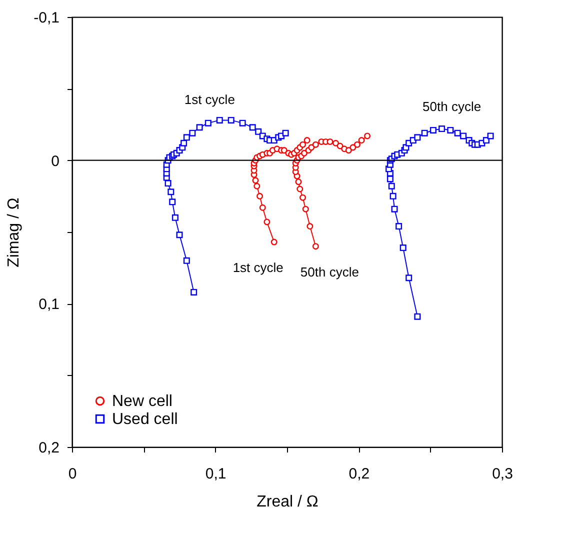 Image resolution: width=561 pixels, height=539 pixels. Describe the element at coordinates (145, 419) in the screenshot. I see `legend-label: Used cell` at that location.